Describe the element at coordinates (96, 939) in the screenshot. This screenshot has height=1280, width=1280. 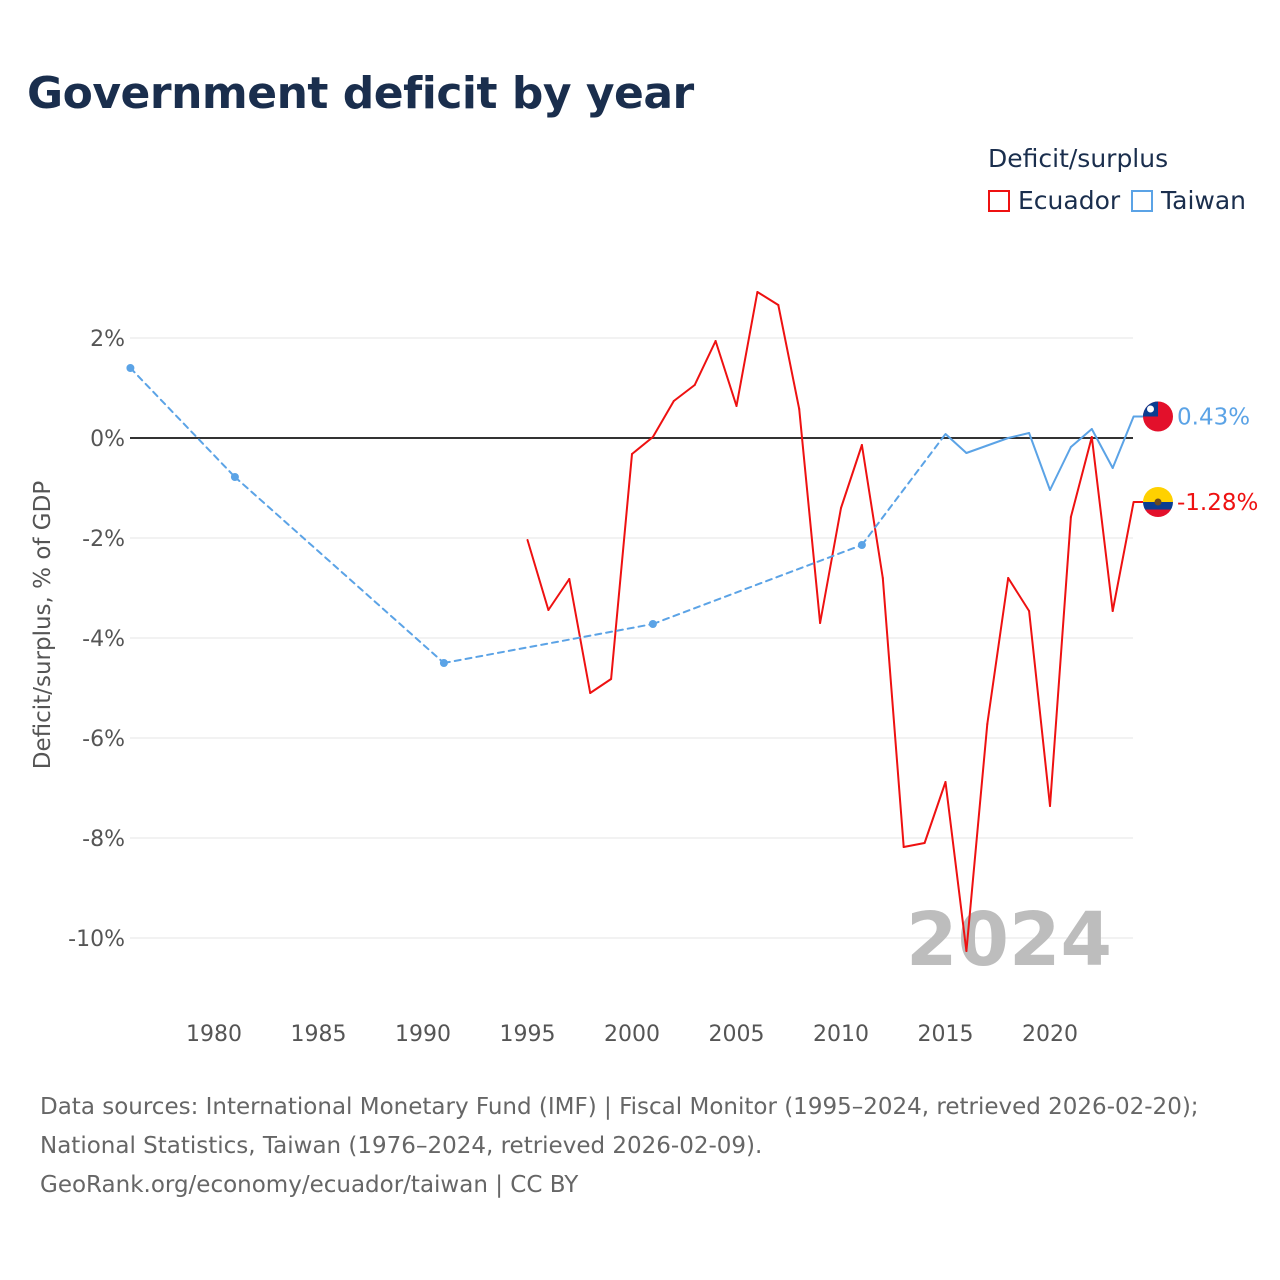
I see `y-tick-label: -10%` at that location.